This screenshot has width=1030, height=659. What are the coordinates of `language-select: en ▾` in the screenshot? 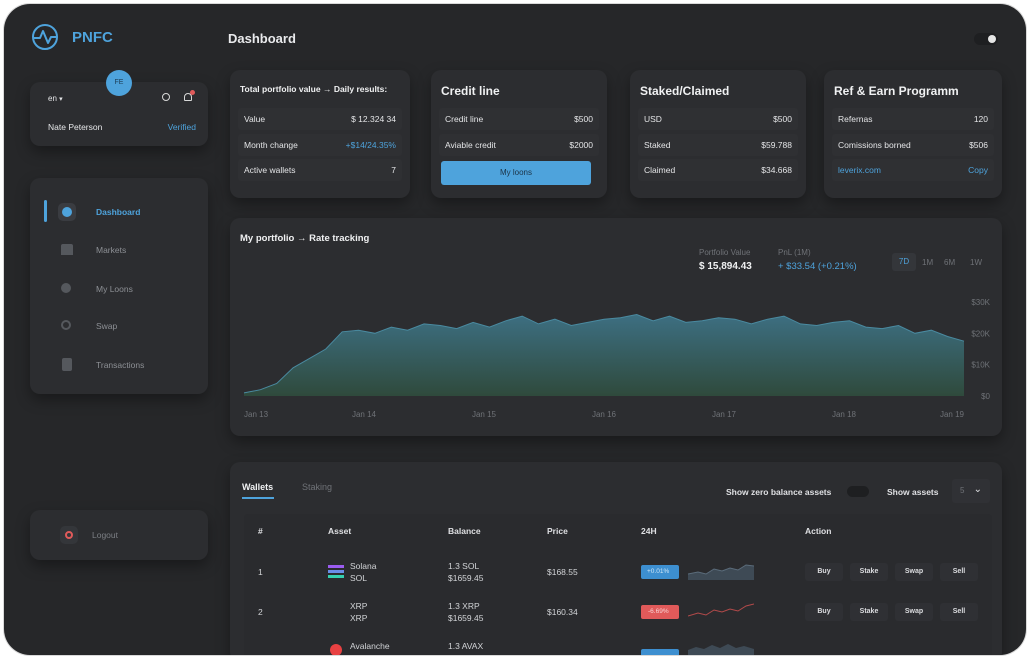 It's located at (55, 98).